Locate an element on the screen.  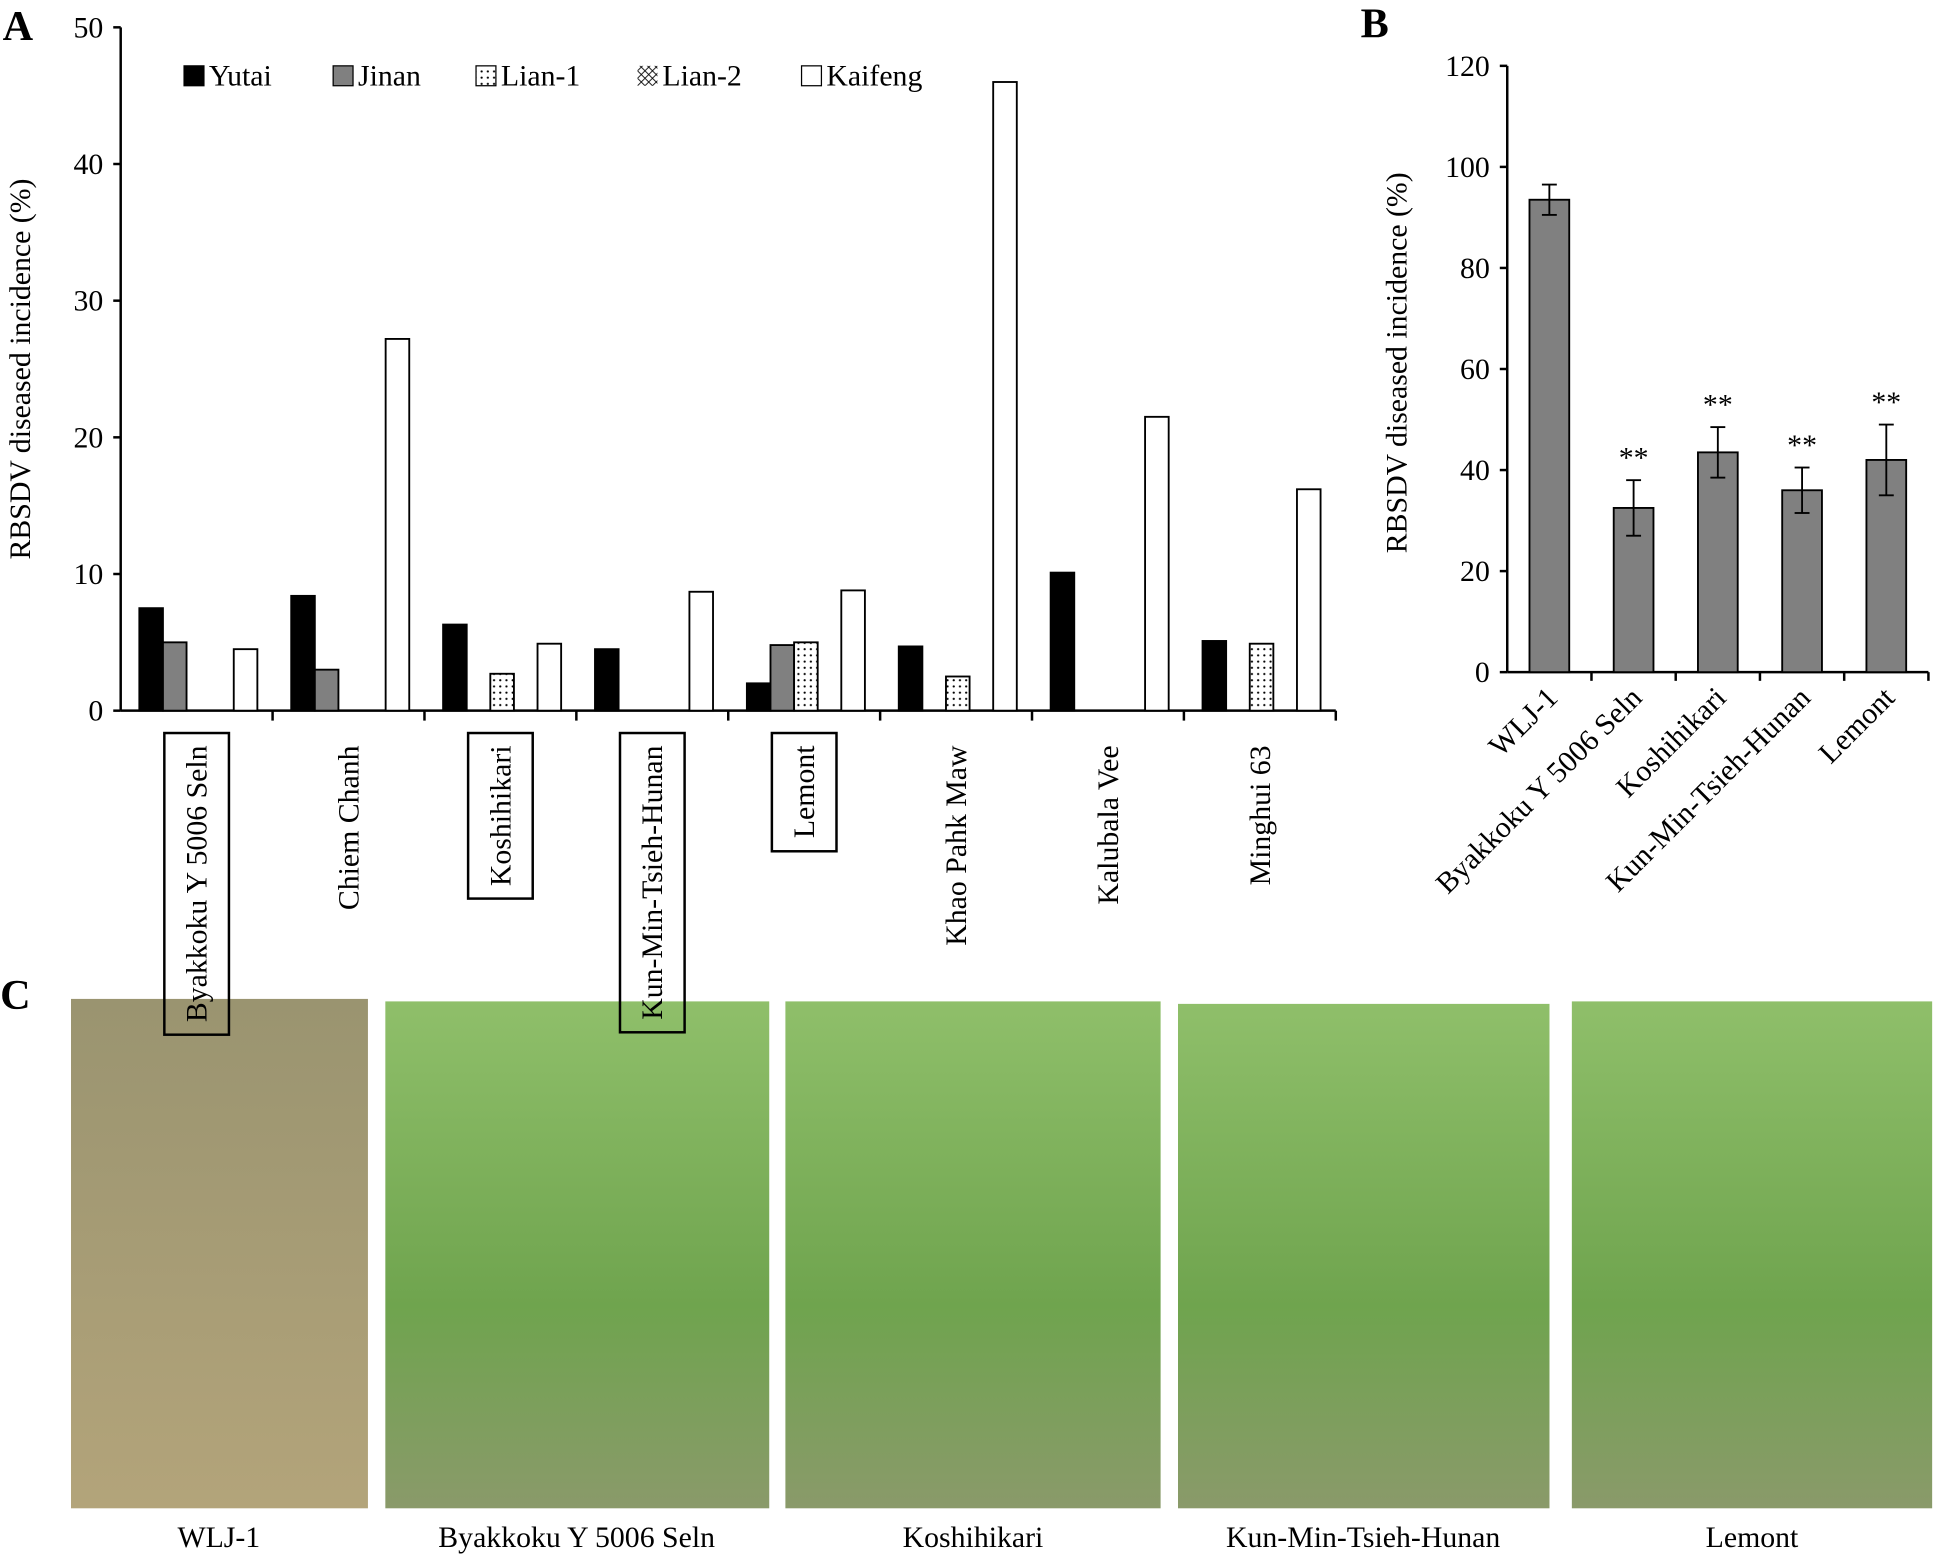
legend-label: Kaifeng is located at coordinates (874, 76).